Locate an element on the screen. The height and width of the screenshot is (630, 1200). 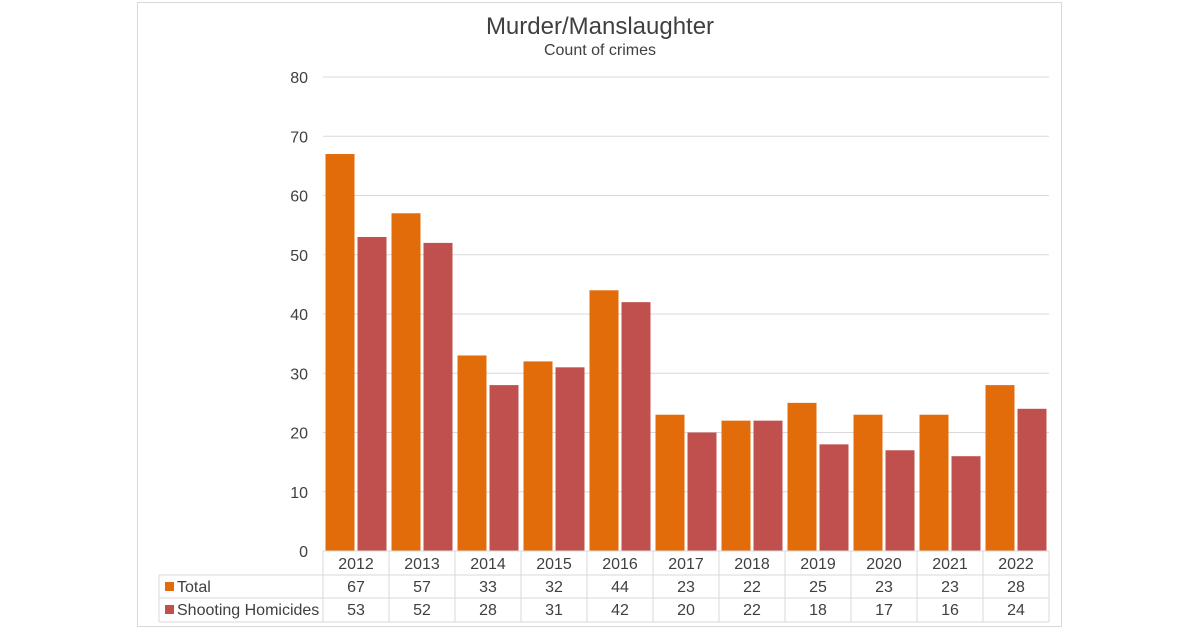
table-cell: 42 is located at coordinates (620, 610).